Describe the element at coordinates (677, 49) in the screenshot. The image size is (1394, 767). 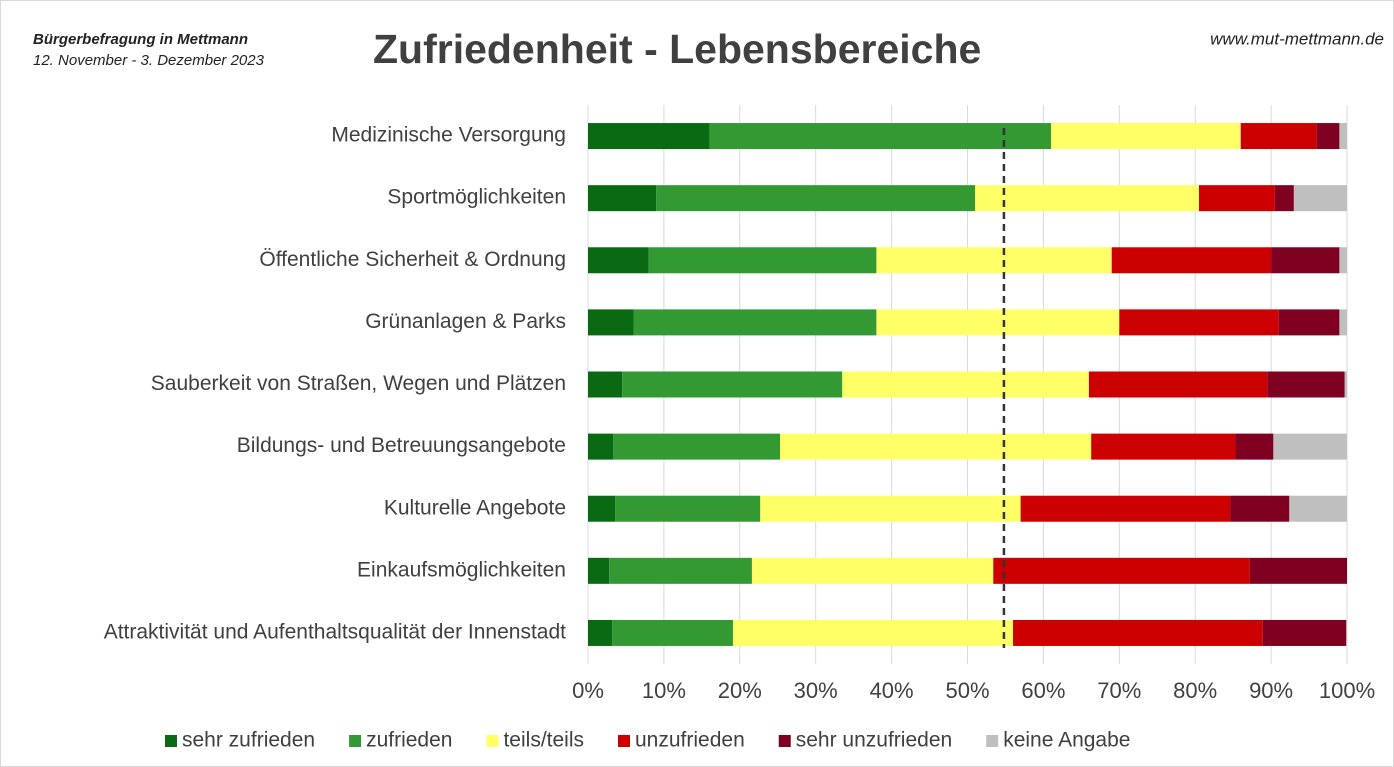
I see `chart-title: Zufriedenheit - Lebensbereiche` at that location.